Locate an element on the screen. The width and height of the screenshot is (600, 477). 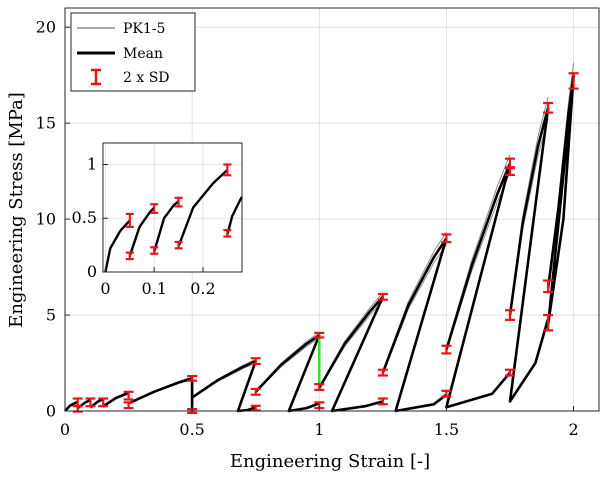
legend-swatch-sd is located at coordinates (96, 77).